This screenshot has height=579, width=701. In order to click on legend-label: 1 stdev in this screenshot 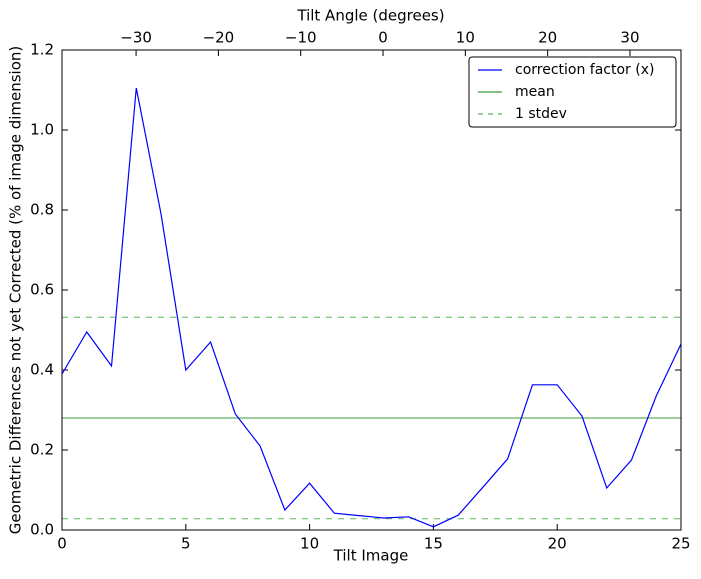, I will do `click(541, 114)`.